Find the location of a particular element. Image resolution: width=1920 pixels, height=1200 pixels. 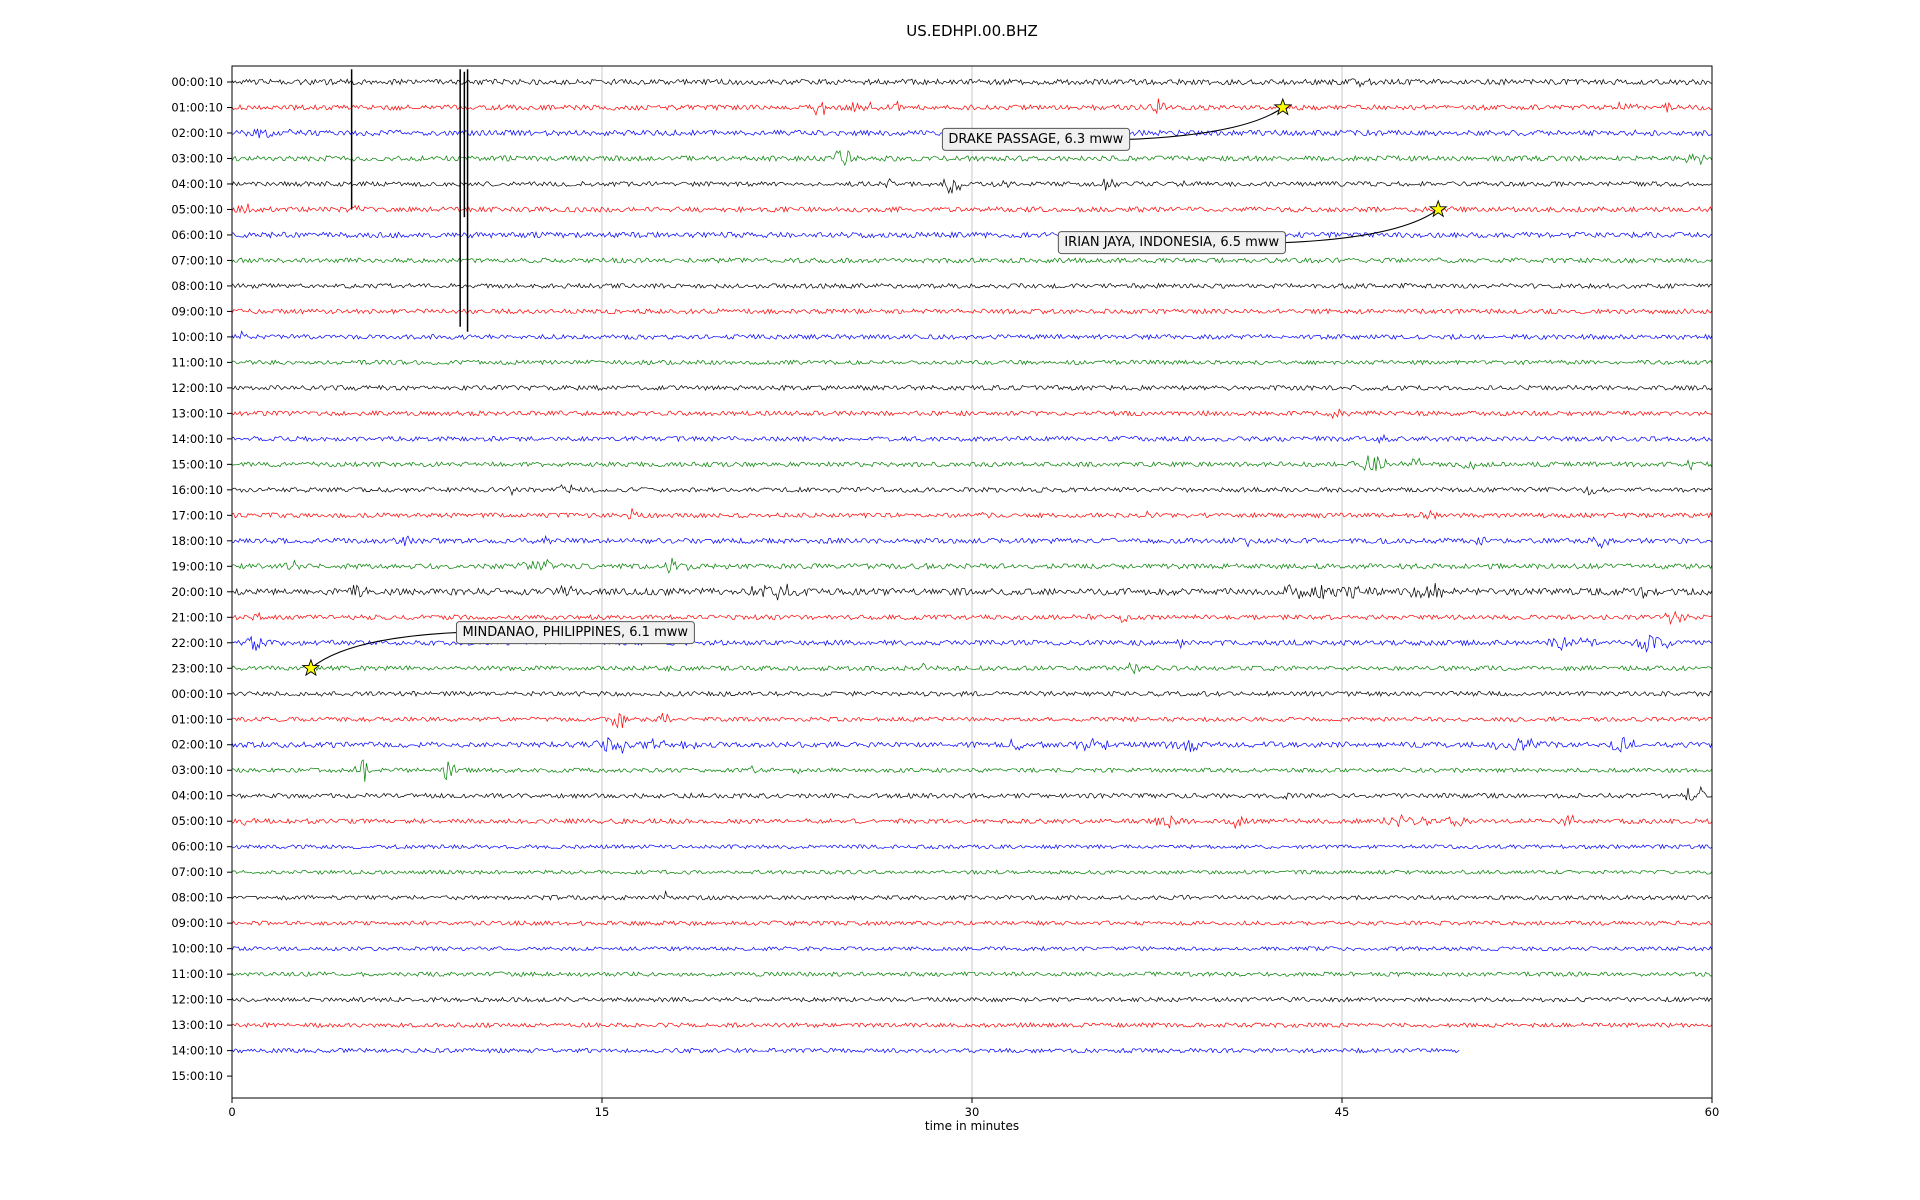

row-label-36: 12:00:10 is located at coordinates (197, 1000).